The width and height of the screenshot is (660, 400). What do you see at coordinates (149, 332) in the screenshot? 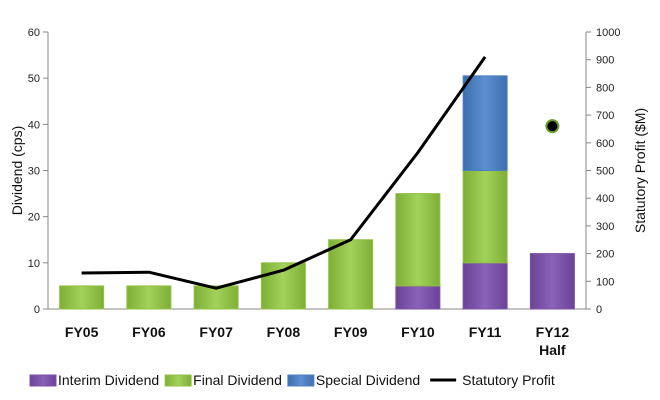
I see `x-tick-label: FY06` at bounding box center [149, 332].